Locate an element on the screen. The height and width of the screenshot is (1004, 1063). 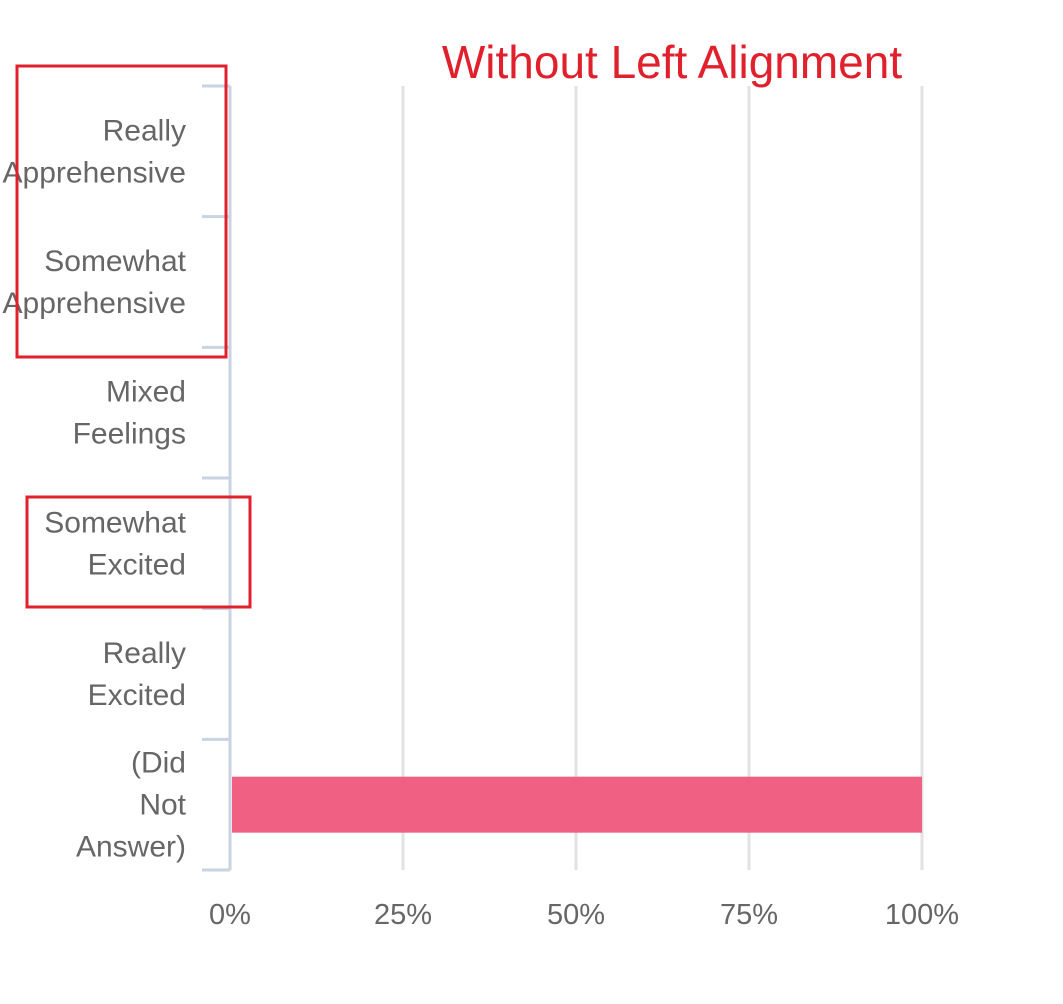
y-category-label: Somewhat Apprehensive is located at coordinates (95, 282).